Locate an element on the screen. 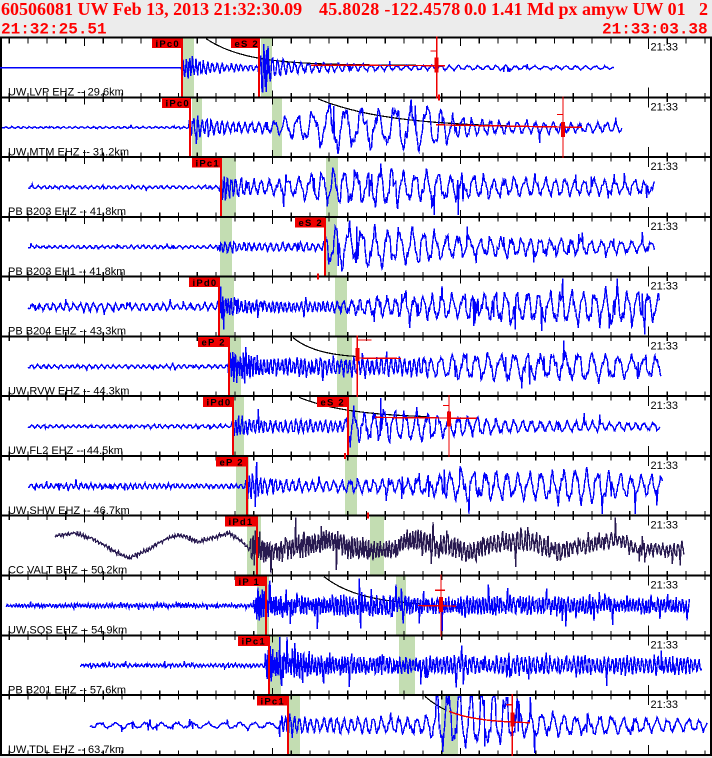  svg-text: UW RVW EHZ -- 44.3km is located at coordinates (68, 391).